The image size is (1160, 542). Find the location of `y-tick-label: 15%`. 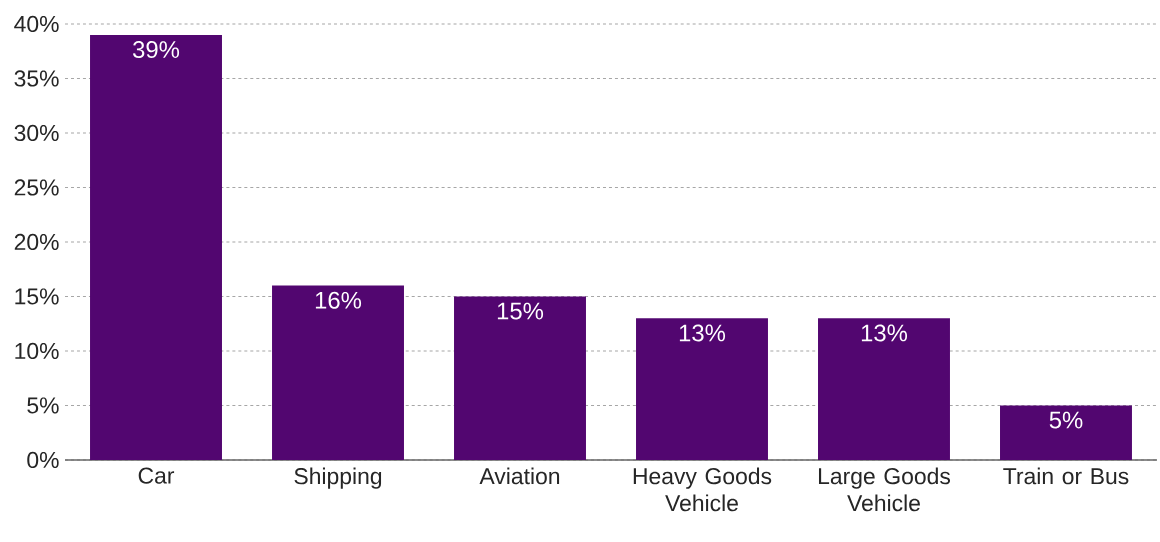

y-tick-label: 15% is located at coordinates (37, 296).